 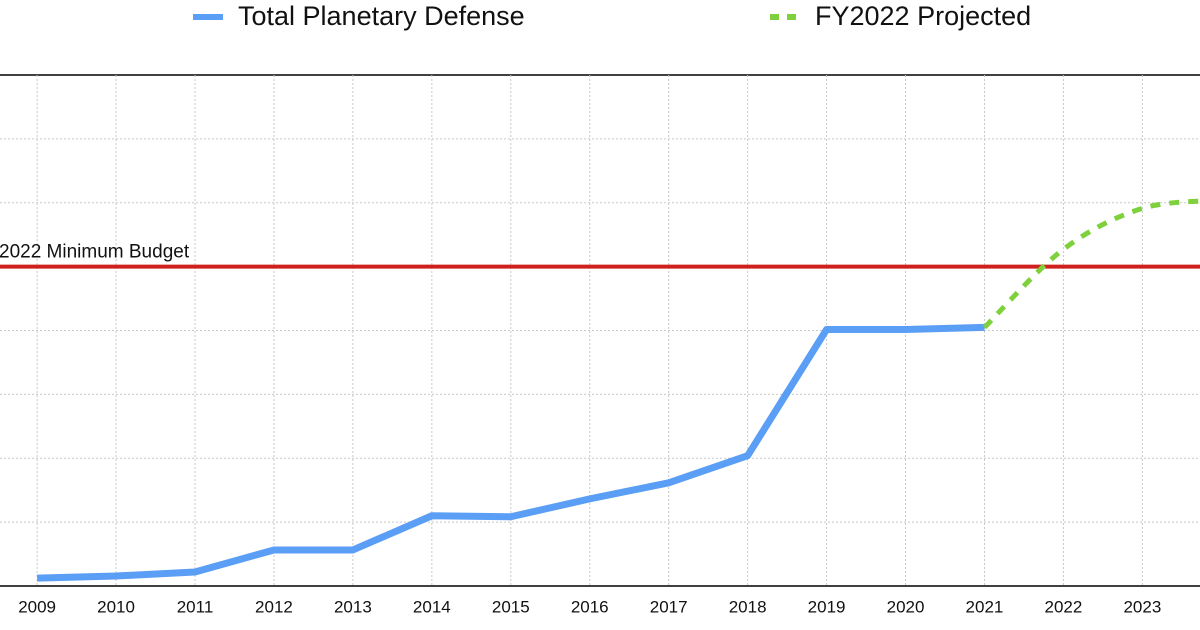 What do you see at coordinates (1142, 606) in the screenshot?
I see `x-tick-label: 2023` at bounding box center [1142, 606].